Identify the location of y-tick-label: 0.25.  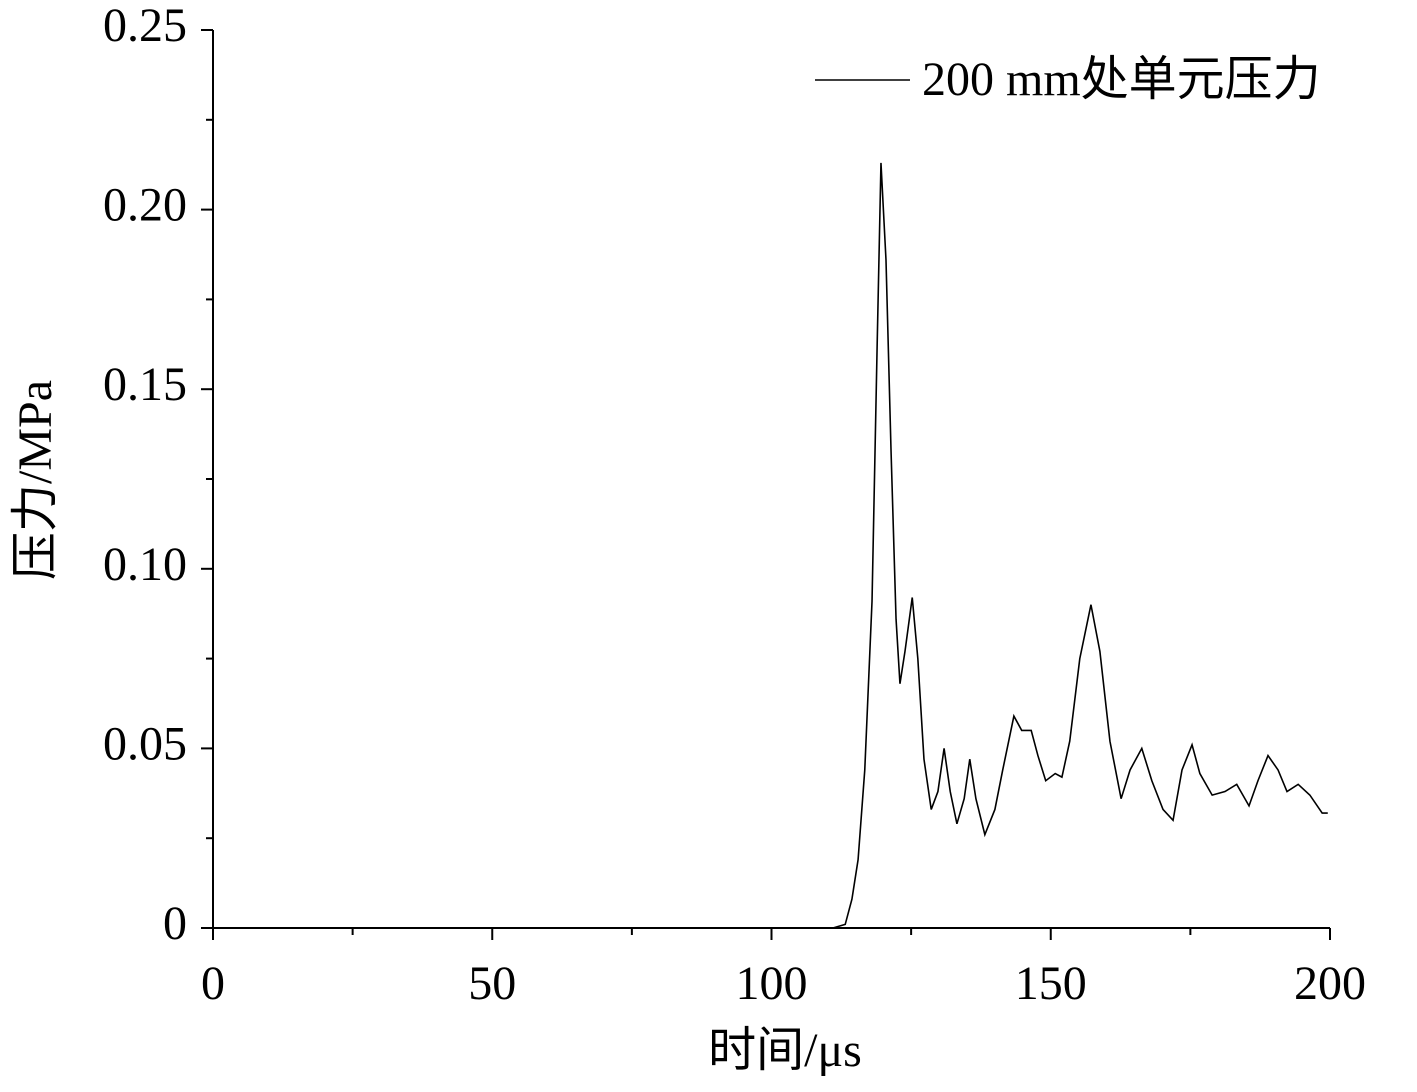
(145, 26).